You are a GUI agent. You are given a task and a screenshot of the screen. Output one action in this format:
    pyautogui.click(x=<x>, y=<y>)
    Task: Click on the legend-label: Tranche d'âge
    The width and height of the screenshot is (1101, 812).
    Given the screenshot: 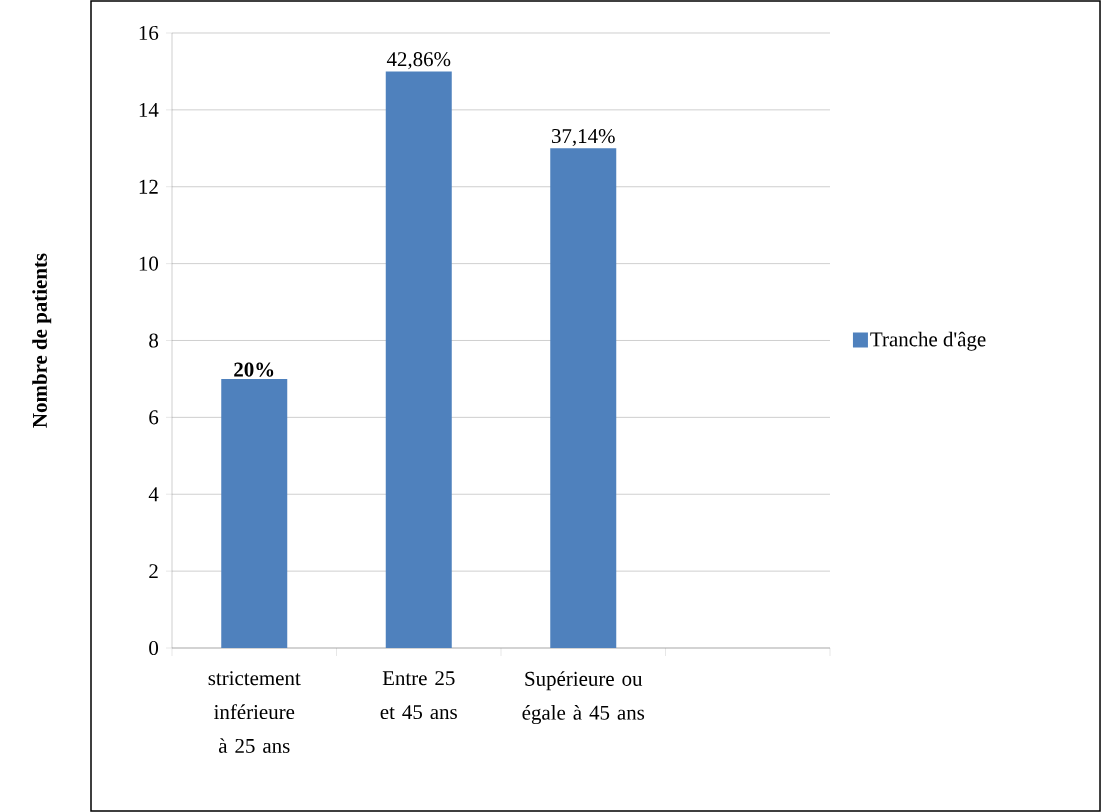 What is the action you would take?
    pyautogui.click(x=928, y=341)
    